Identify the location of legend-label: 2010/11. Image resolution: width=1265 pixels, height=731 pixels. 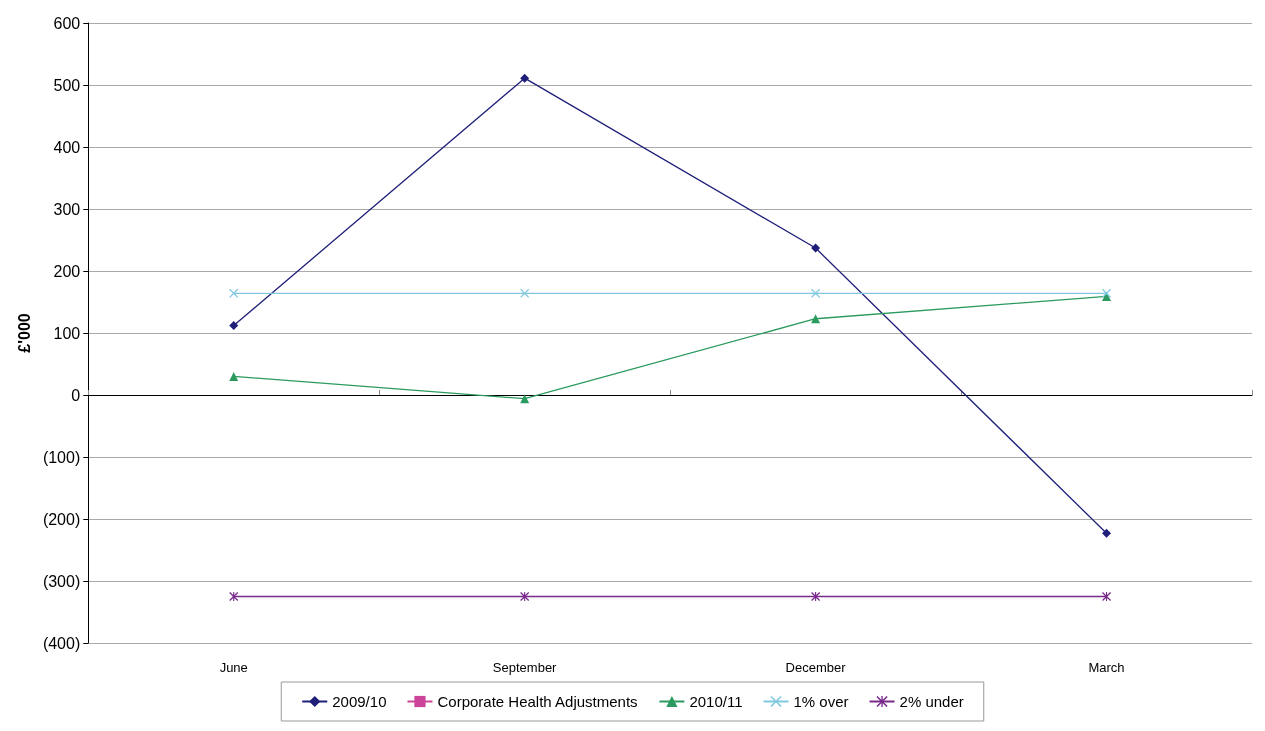
(716, 701).